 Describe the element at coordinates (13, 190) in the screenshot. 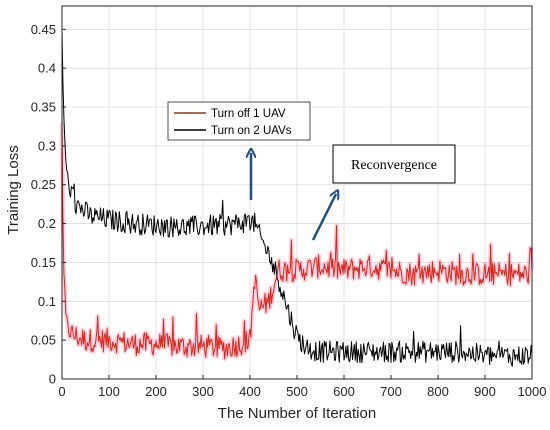

I see `y-axis-label: Training Loss` at that location.